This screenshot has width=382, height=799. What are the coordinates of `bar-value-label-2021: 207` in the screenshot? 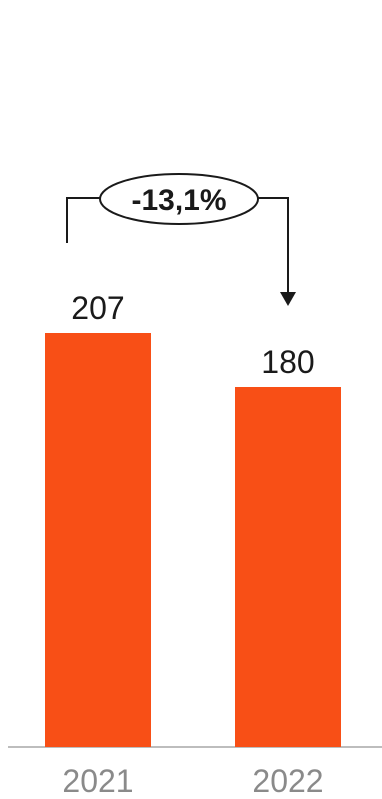 It's located at (97, 308).